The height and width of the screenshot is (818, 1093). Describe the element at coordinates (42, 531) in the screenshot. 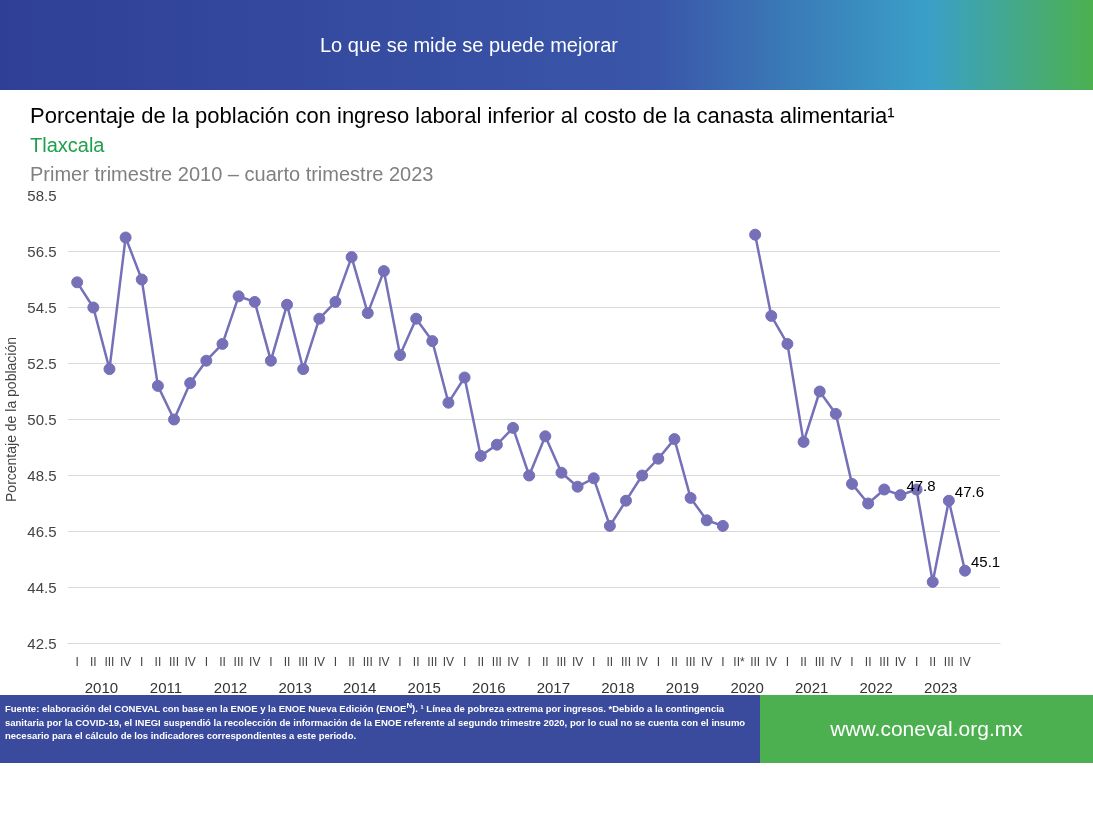

I see `y-tick-label: 46.5` at that location.